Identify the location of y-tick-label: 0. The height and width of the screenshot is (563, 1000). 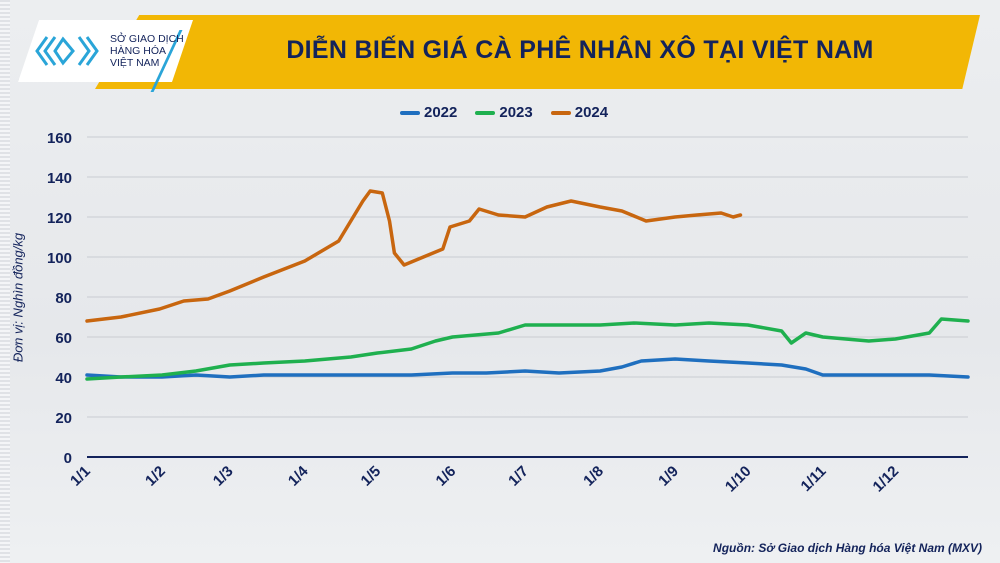
(68, 458).